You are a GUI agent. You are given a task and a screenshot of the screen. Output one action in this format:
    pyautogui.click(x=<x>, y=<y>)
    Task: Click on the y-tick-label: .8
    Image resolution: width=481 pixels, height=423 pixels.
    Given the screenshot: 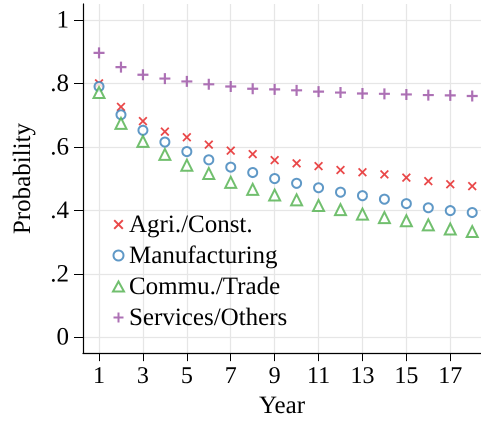 What is the action you would take?
    pyautogui.click(x=59, y=83)
    